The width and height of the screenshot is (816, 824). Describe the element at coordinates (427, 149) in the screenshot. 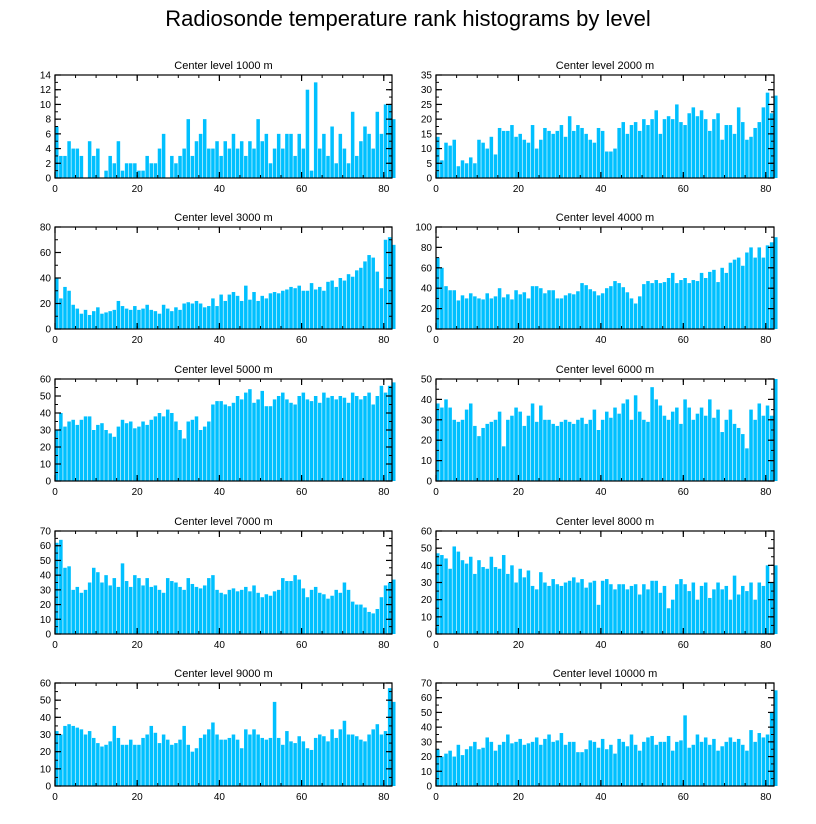

I see `panel-2-ytick-label-10: 10` at that location.